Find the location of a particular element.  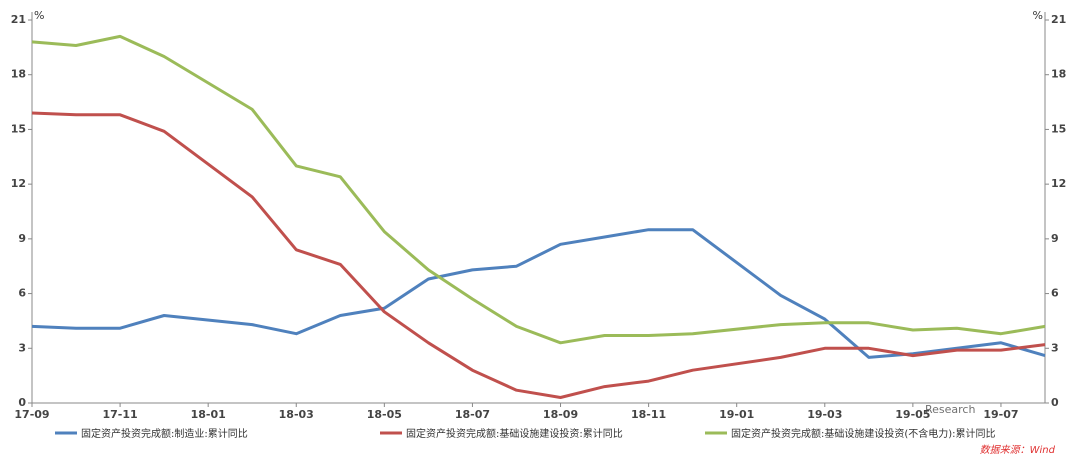

y2-tick-label: 21 is located at coordinates (1058, 19).